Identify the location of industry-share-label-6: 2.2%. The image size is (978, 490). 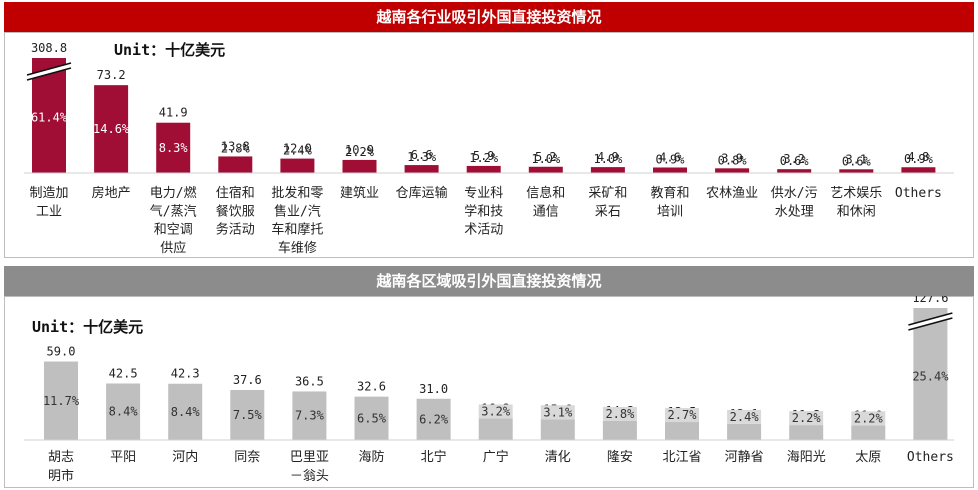
(360, 152).